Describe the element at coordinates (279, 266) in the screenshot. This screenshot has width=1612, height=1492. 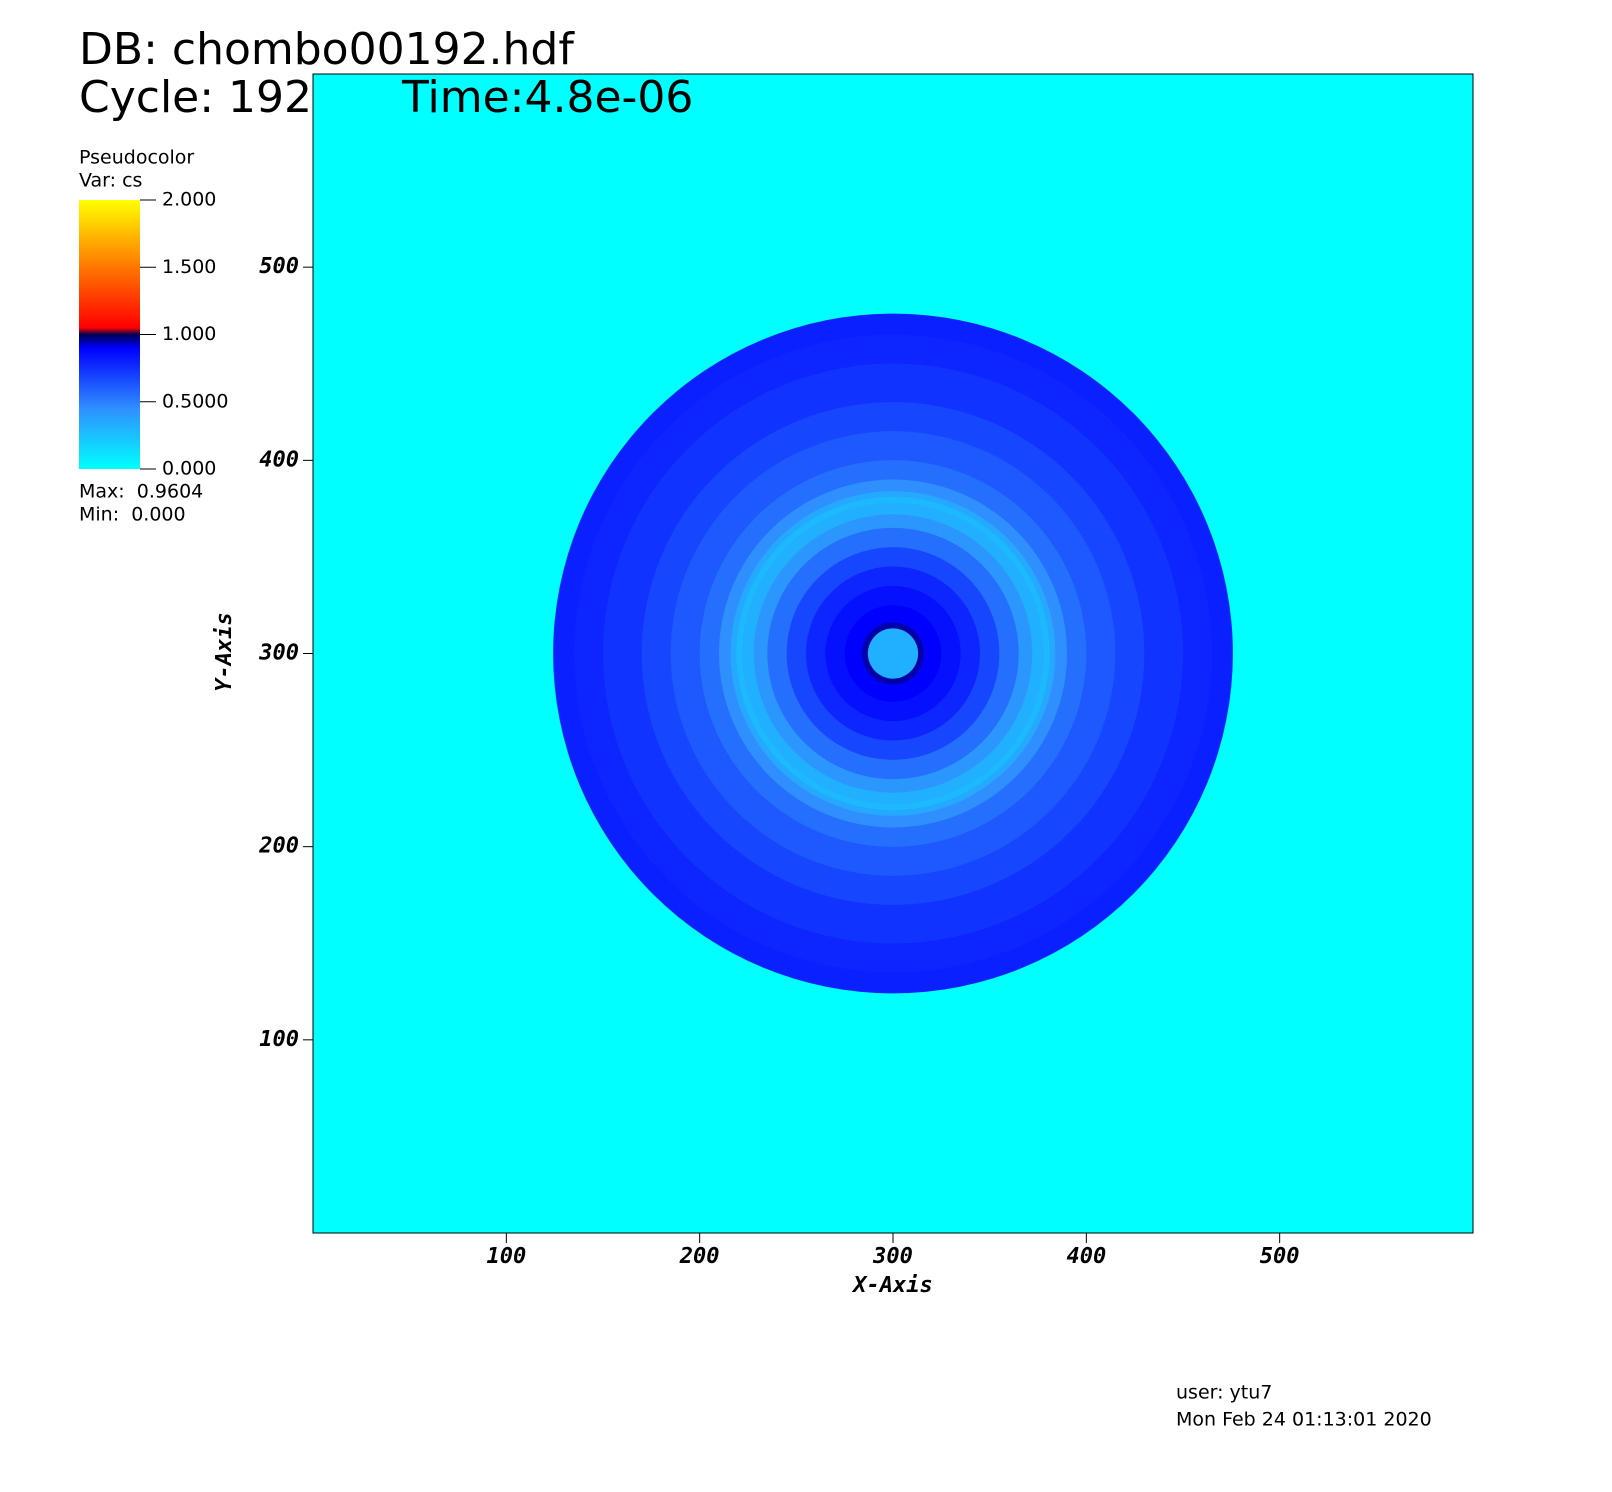
I see `y-tick-label: 500` at that location.